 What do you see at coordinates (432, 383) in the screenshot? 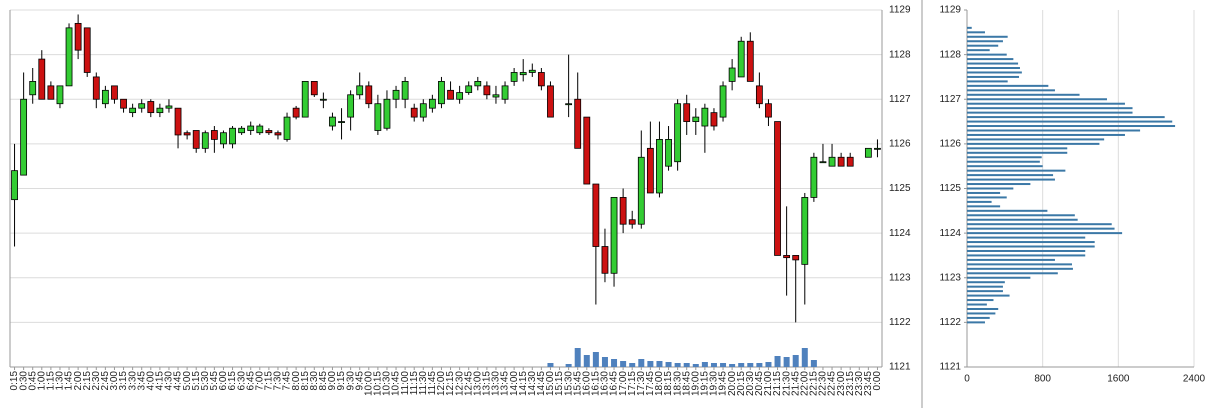
I see `x-tick-label: 11:45` at bounding box center [432, 383].